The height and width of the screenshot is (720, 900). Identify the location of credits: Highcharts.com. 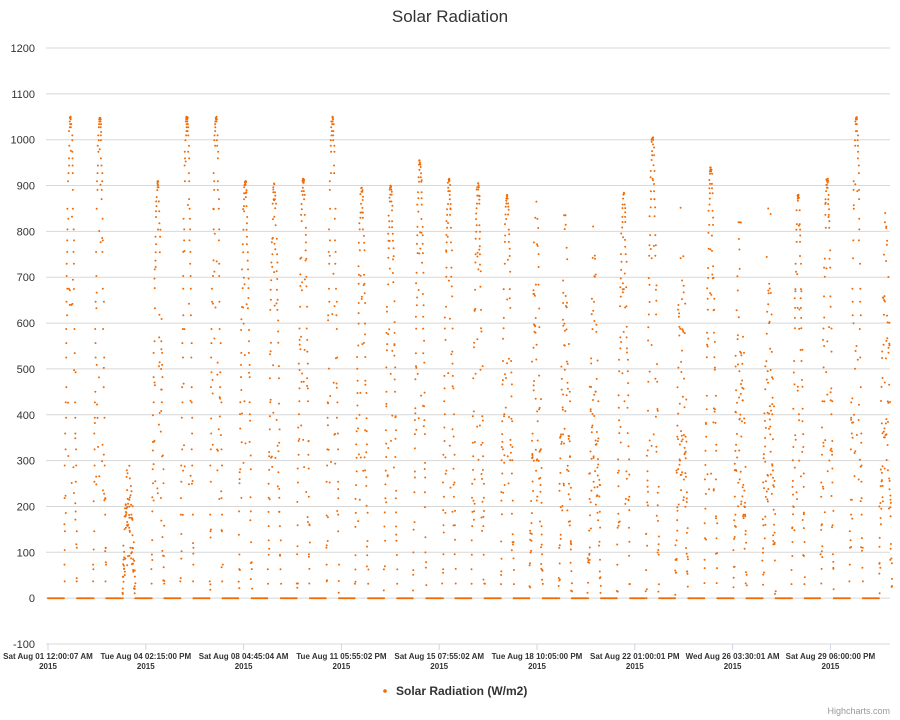
(858, 711).